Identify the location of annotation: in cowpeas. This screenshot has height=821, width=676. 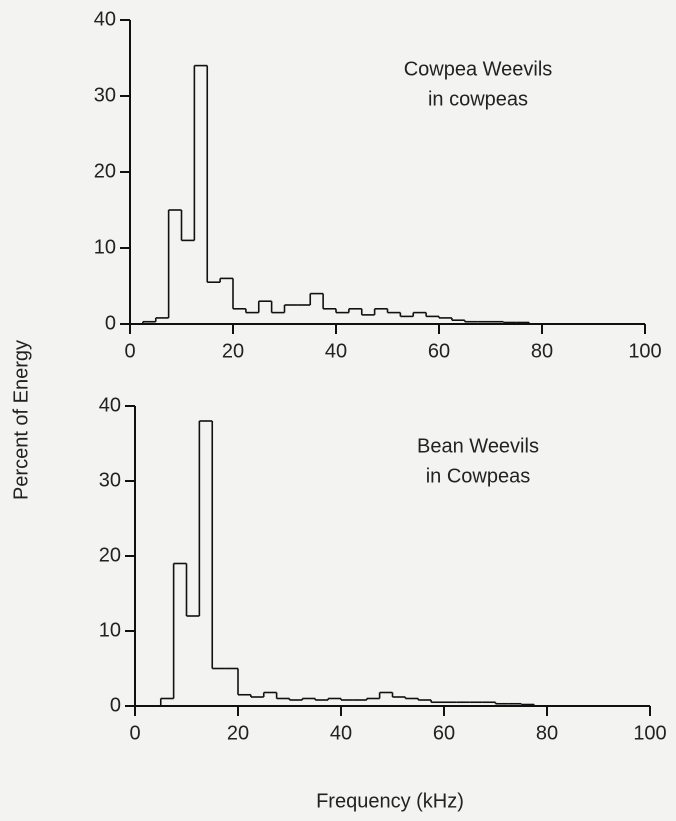
(478, 99).